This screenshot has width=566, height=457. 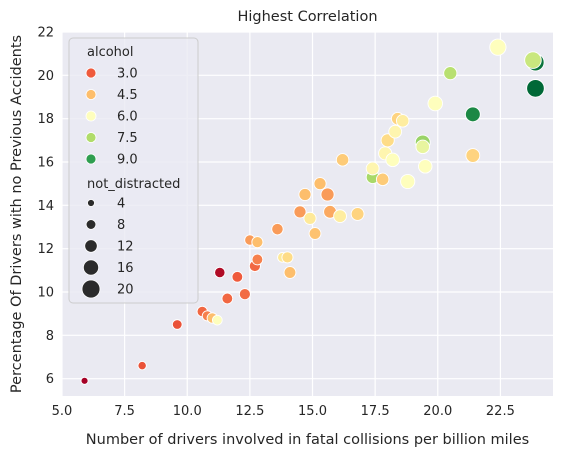 I want to click on y-tick-label: 12, so click(x=45, y=249).